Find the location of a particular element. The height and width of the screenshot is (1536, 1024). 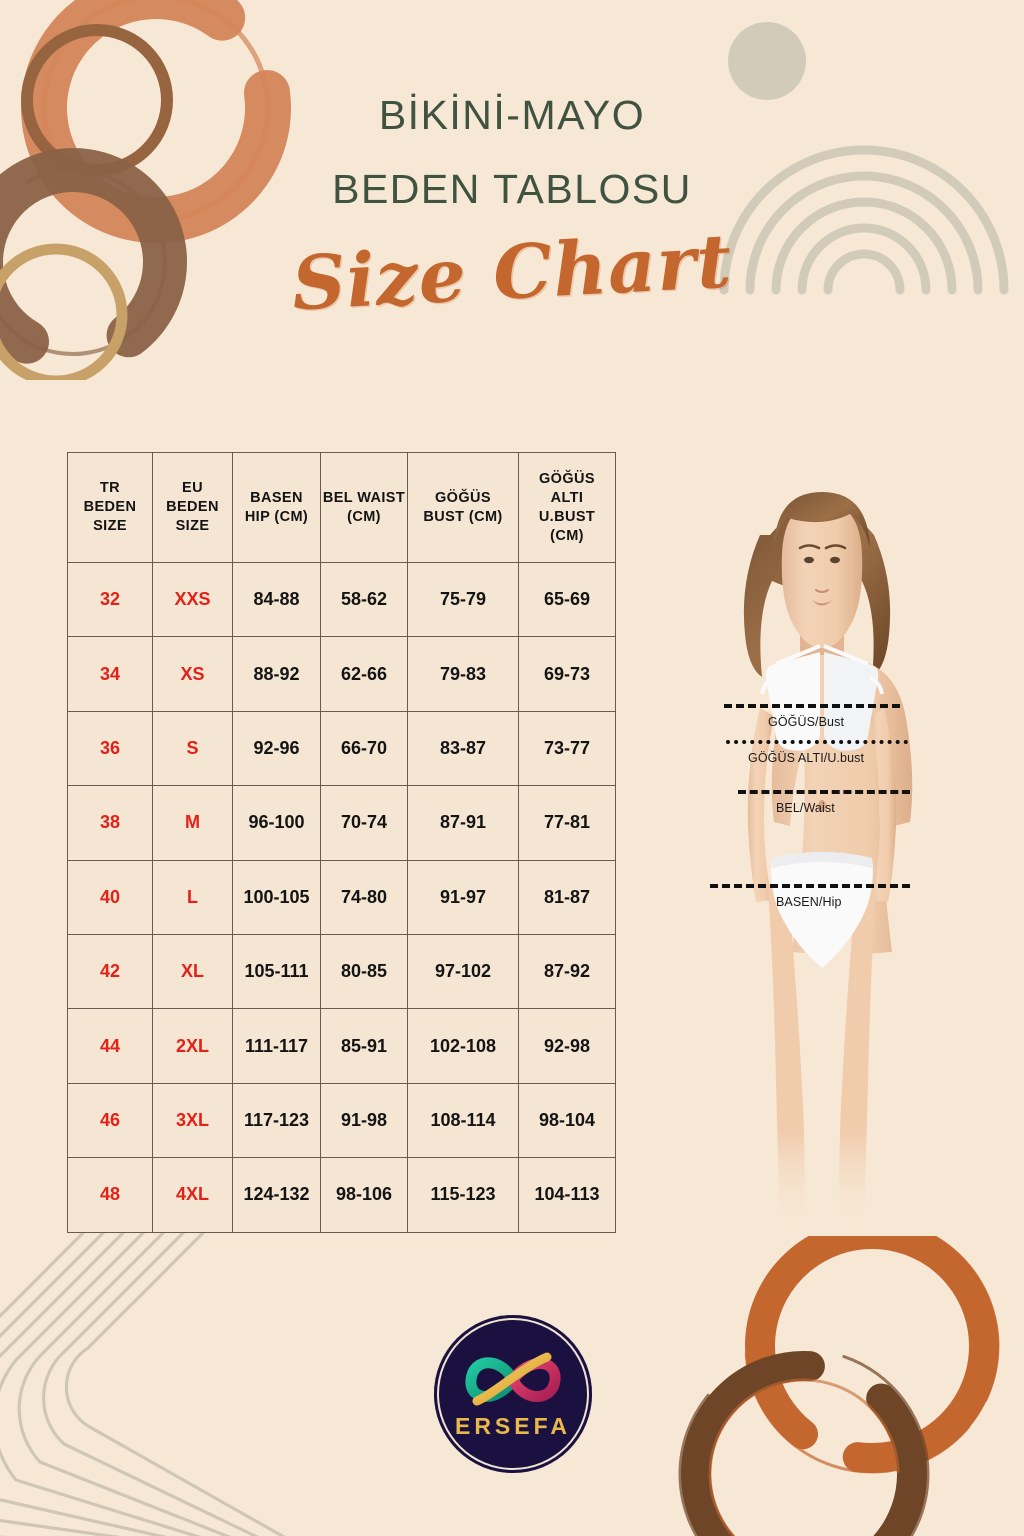

header-cell-tr: TR BEDEN SIZE is located at coordinates (110, 507).